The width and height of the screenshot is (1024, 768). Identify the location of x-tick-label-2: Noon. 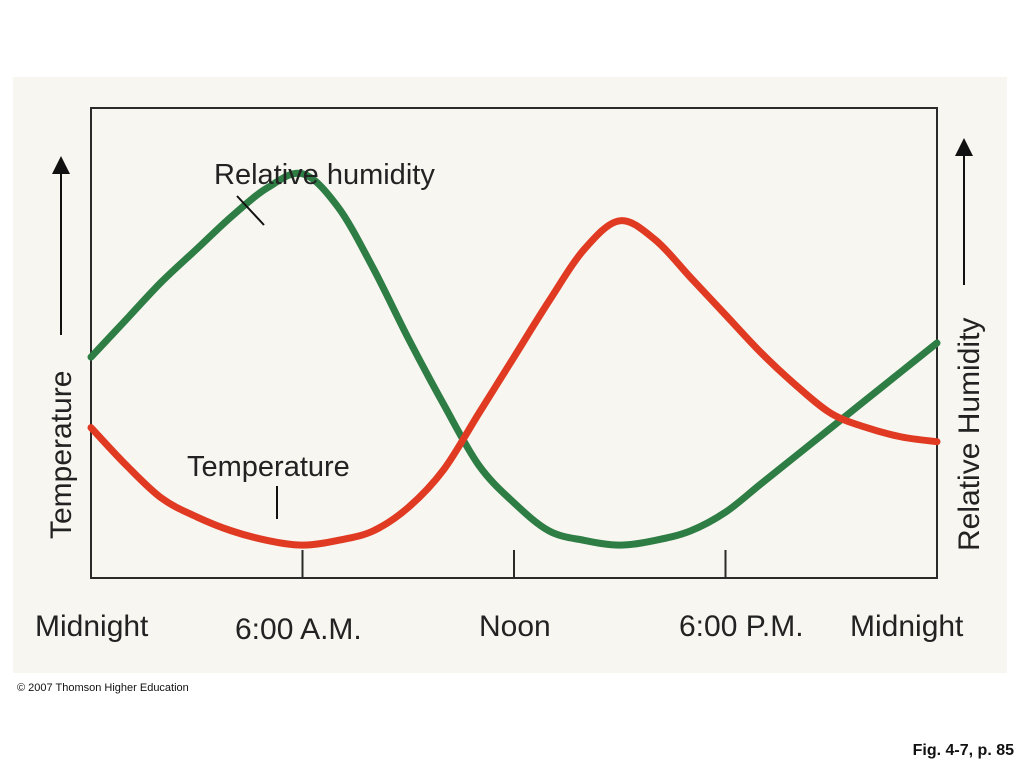
(515, 626).